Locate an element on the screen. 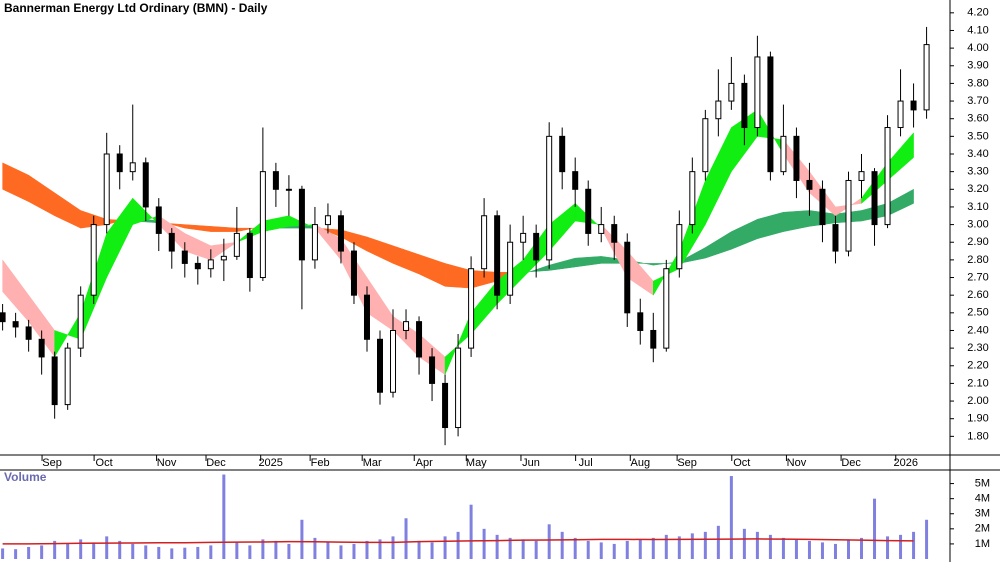 The width and height of the screenshot is (1000, 562). y-tick-label: 3.00 is located at coordinates (977, 224).